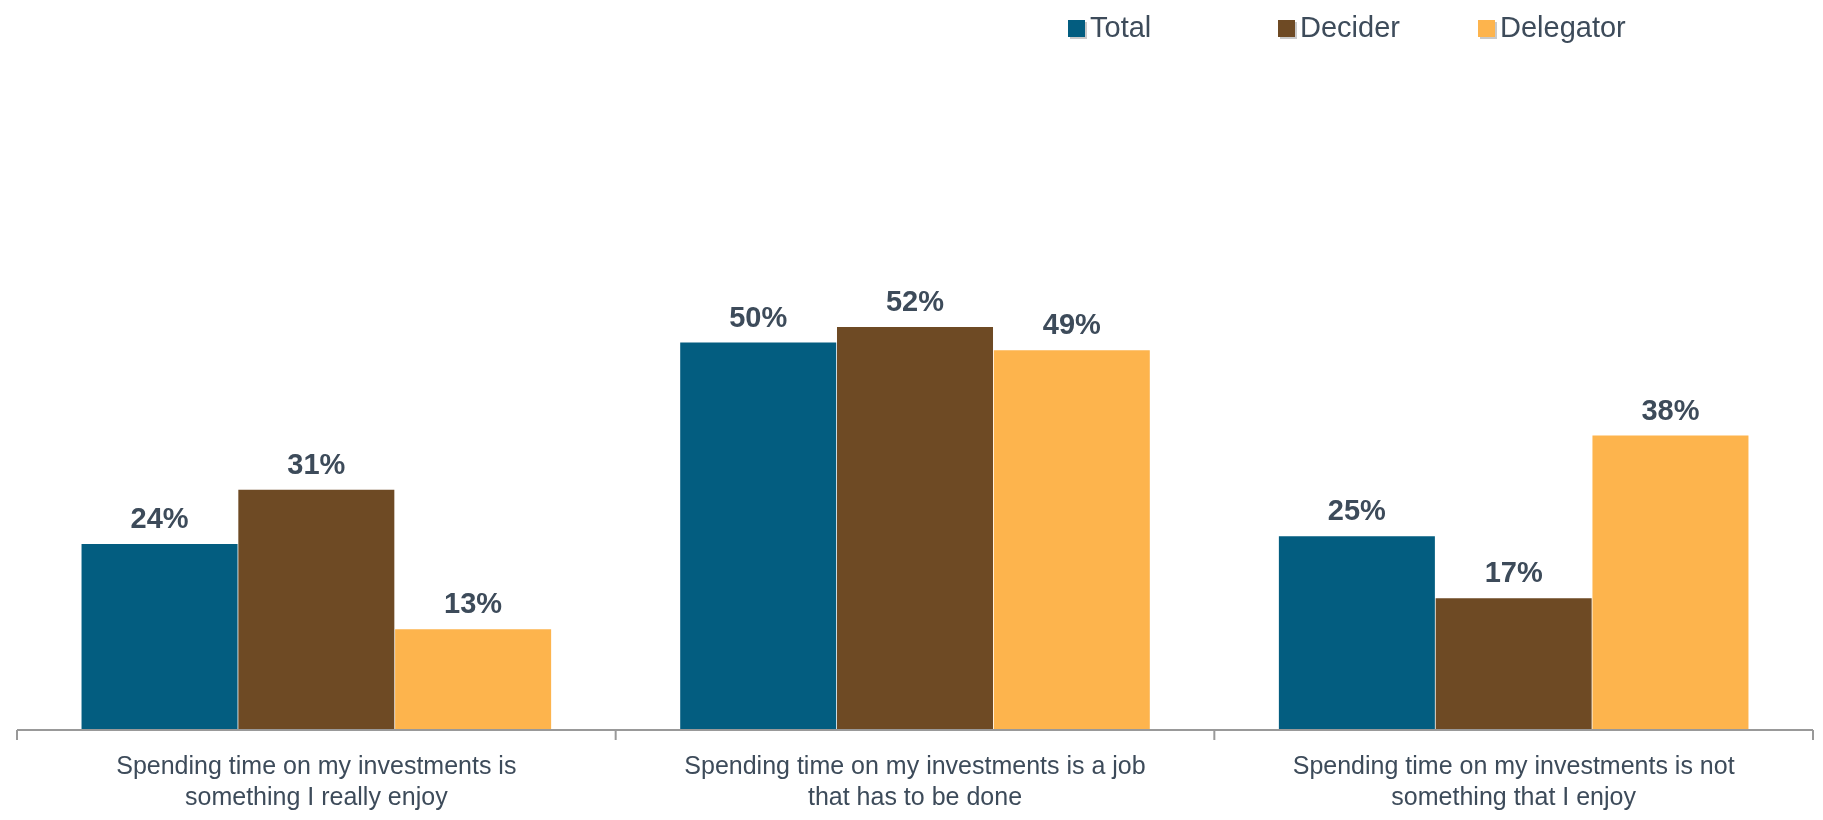 This screenshot has height=820, width=1823. What do you see at coordinates (1670, 409) in the screenshot?
I see `data-label: 38%` at bounding box center [1670, 409].